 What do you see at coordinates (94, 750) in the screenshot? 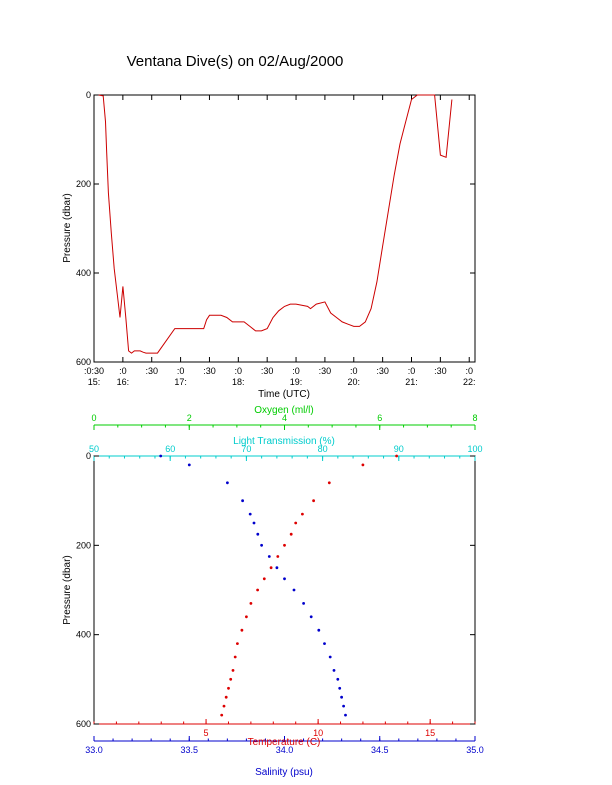
I see `salinity-tick-label: 33.0` at bounding box center [94, 750].